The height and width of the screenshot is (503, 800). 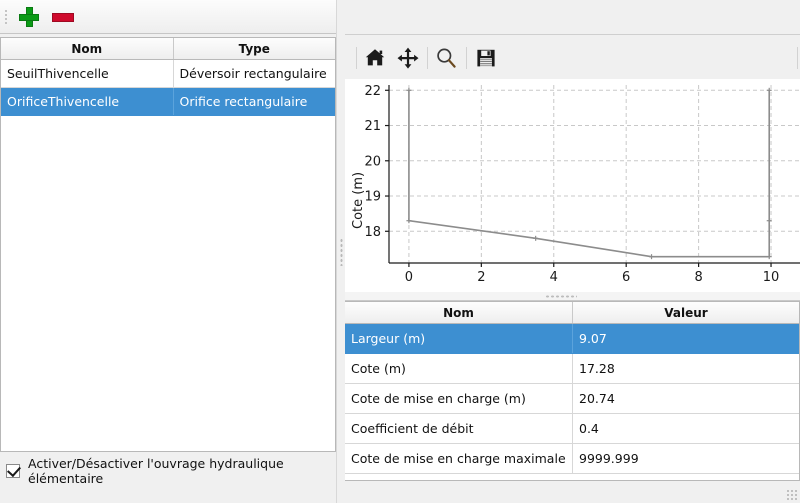 I want to click on horizontal-splitter, so click(x=572, y=296).